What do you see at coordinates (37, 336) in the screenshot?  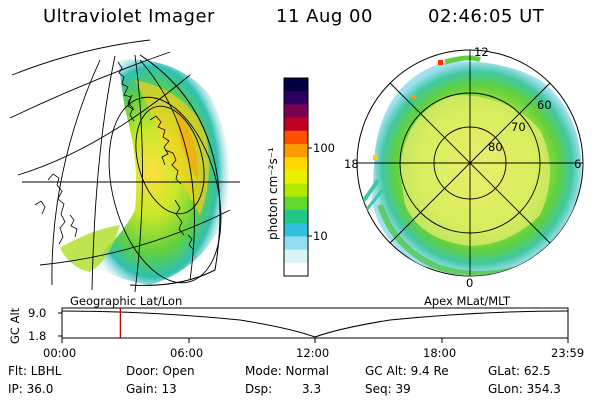 I see `timeline-ytick-min: 1.8` at bounding box center [37, 336].